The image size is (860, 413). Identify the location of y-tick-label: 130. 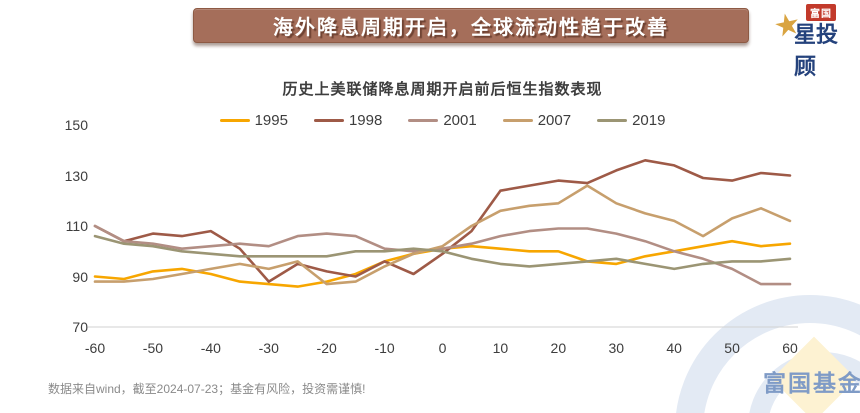
(76, 175).